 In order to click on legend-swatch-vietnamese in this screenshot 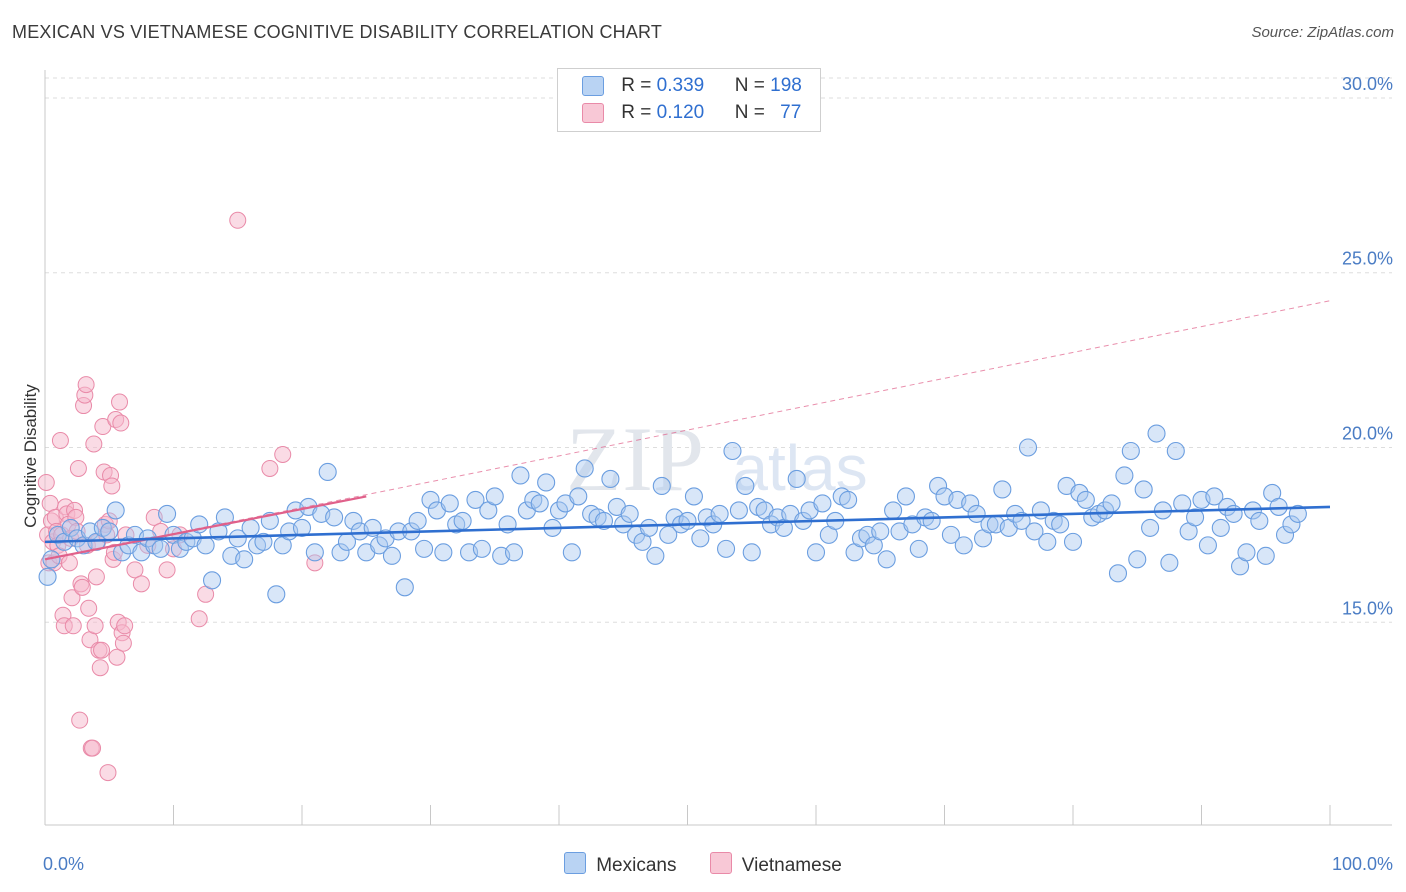, I will do `click(720, 863)`.